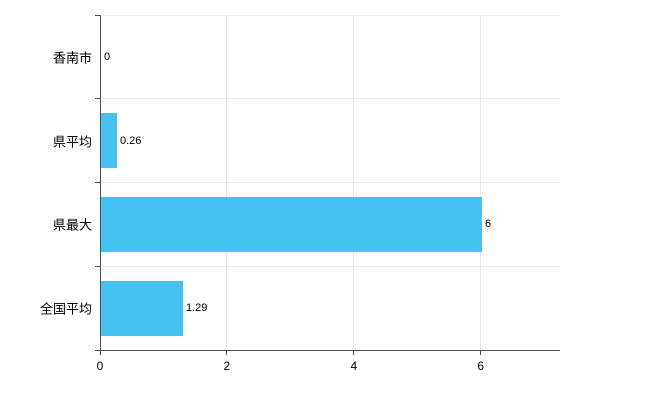  I want to click on category-label: 香南市, so click(72, 58).